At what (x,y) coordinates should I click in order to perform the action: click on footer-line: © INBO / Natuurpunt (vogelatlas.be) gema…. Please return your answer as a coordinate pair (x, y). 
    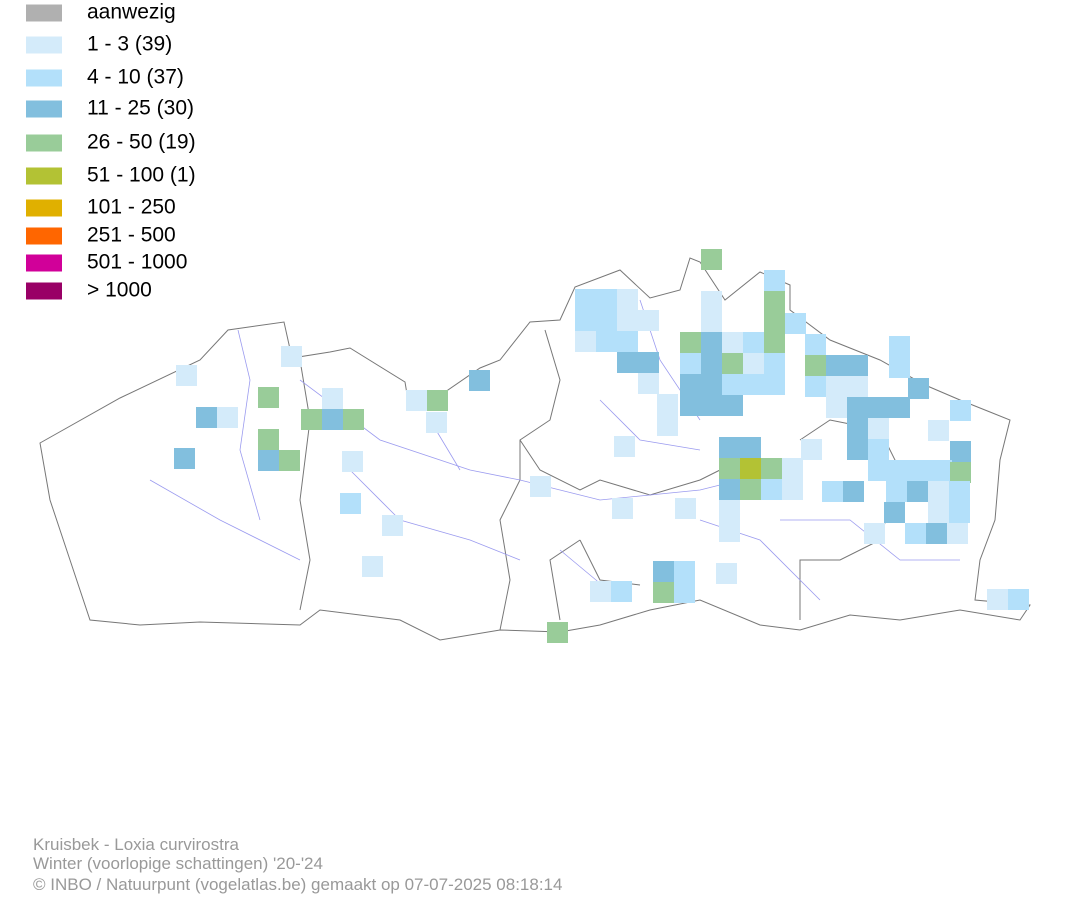
    Looking at the image, I should click on (297, 884).